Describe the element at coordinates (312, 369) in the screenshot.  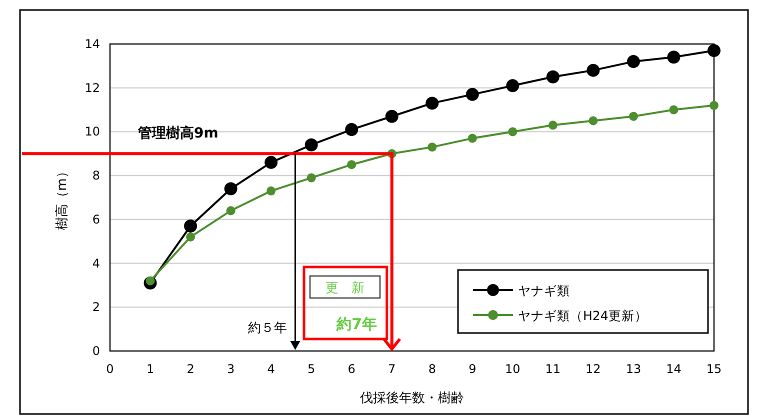
I see `x-tick-label: 5` at that location.